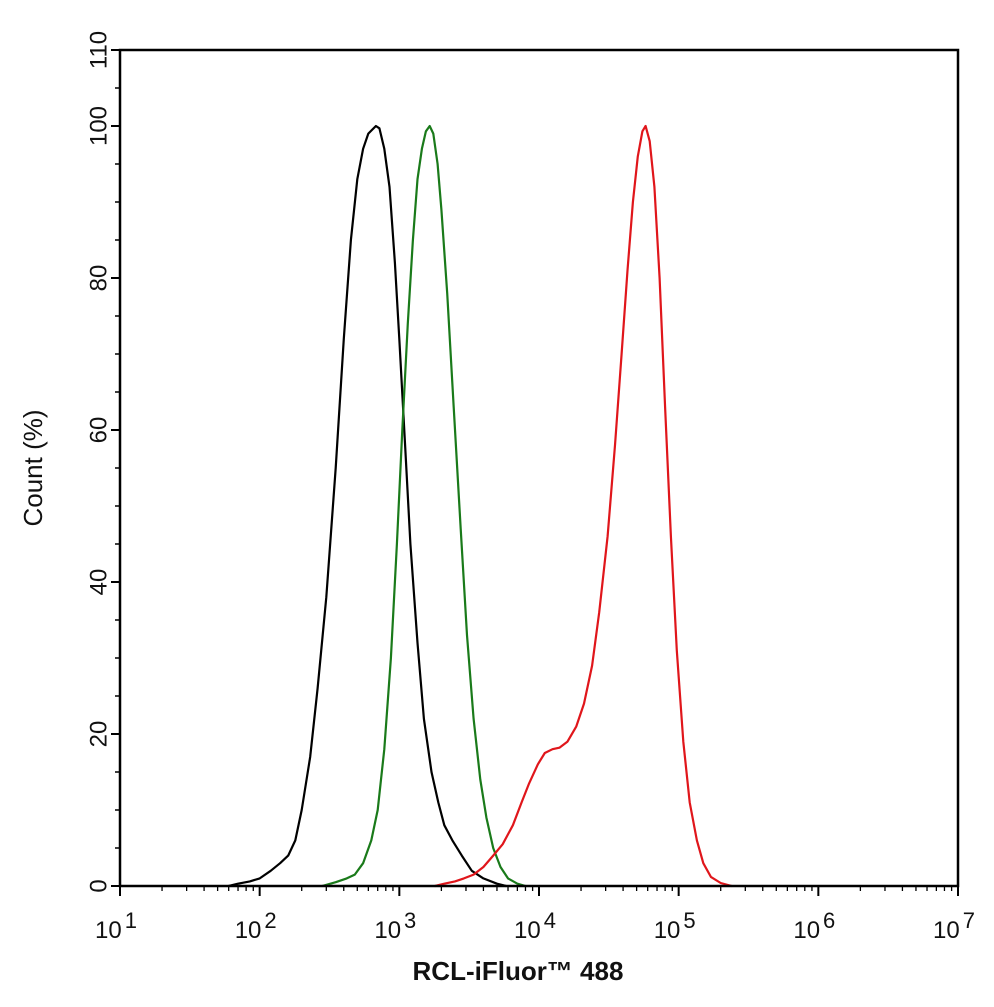 The image size is (994, 1007). I want to click on y-axis-title: Count (%), so click(33, 467).